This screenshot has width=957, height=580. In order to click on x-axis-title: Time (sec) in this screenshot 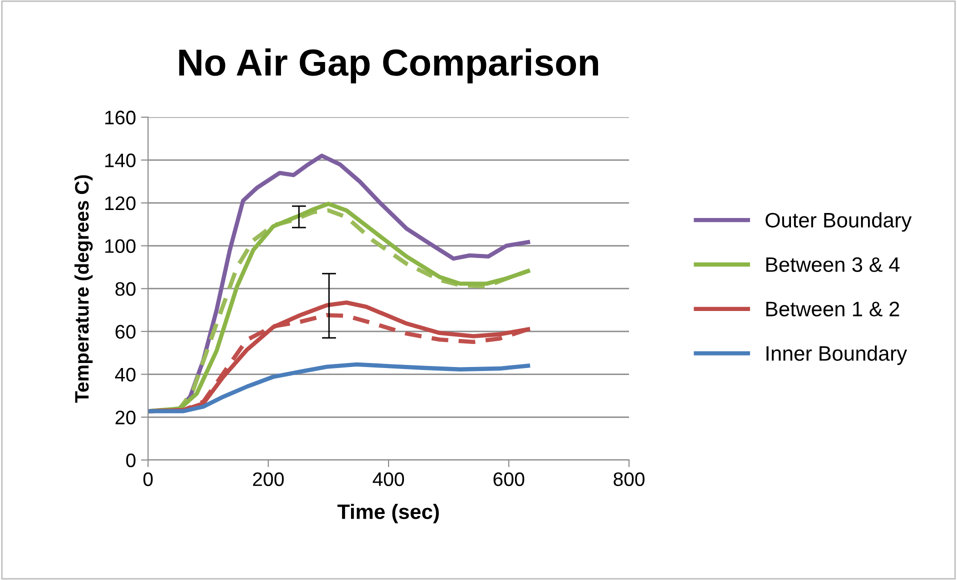, I will do `click(388, 514)`.